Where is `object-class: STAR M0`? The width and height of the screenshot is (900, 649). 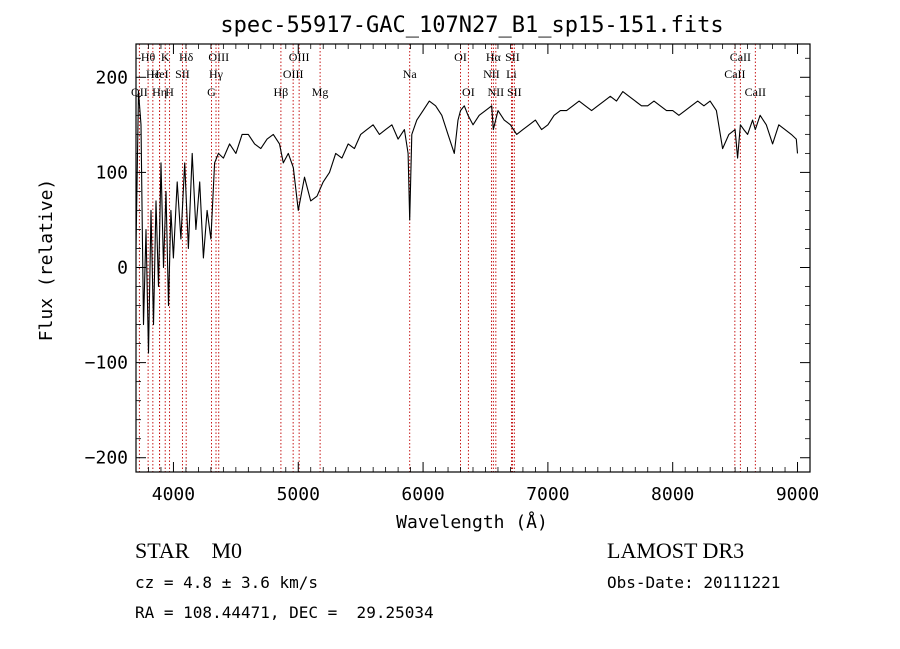
object-class: STAR M0 is located at coordinates (188, 551).